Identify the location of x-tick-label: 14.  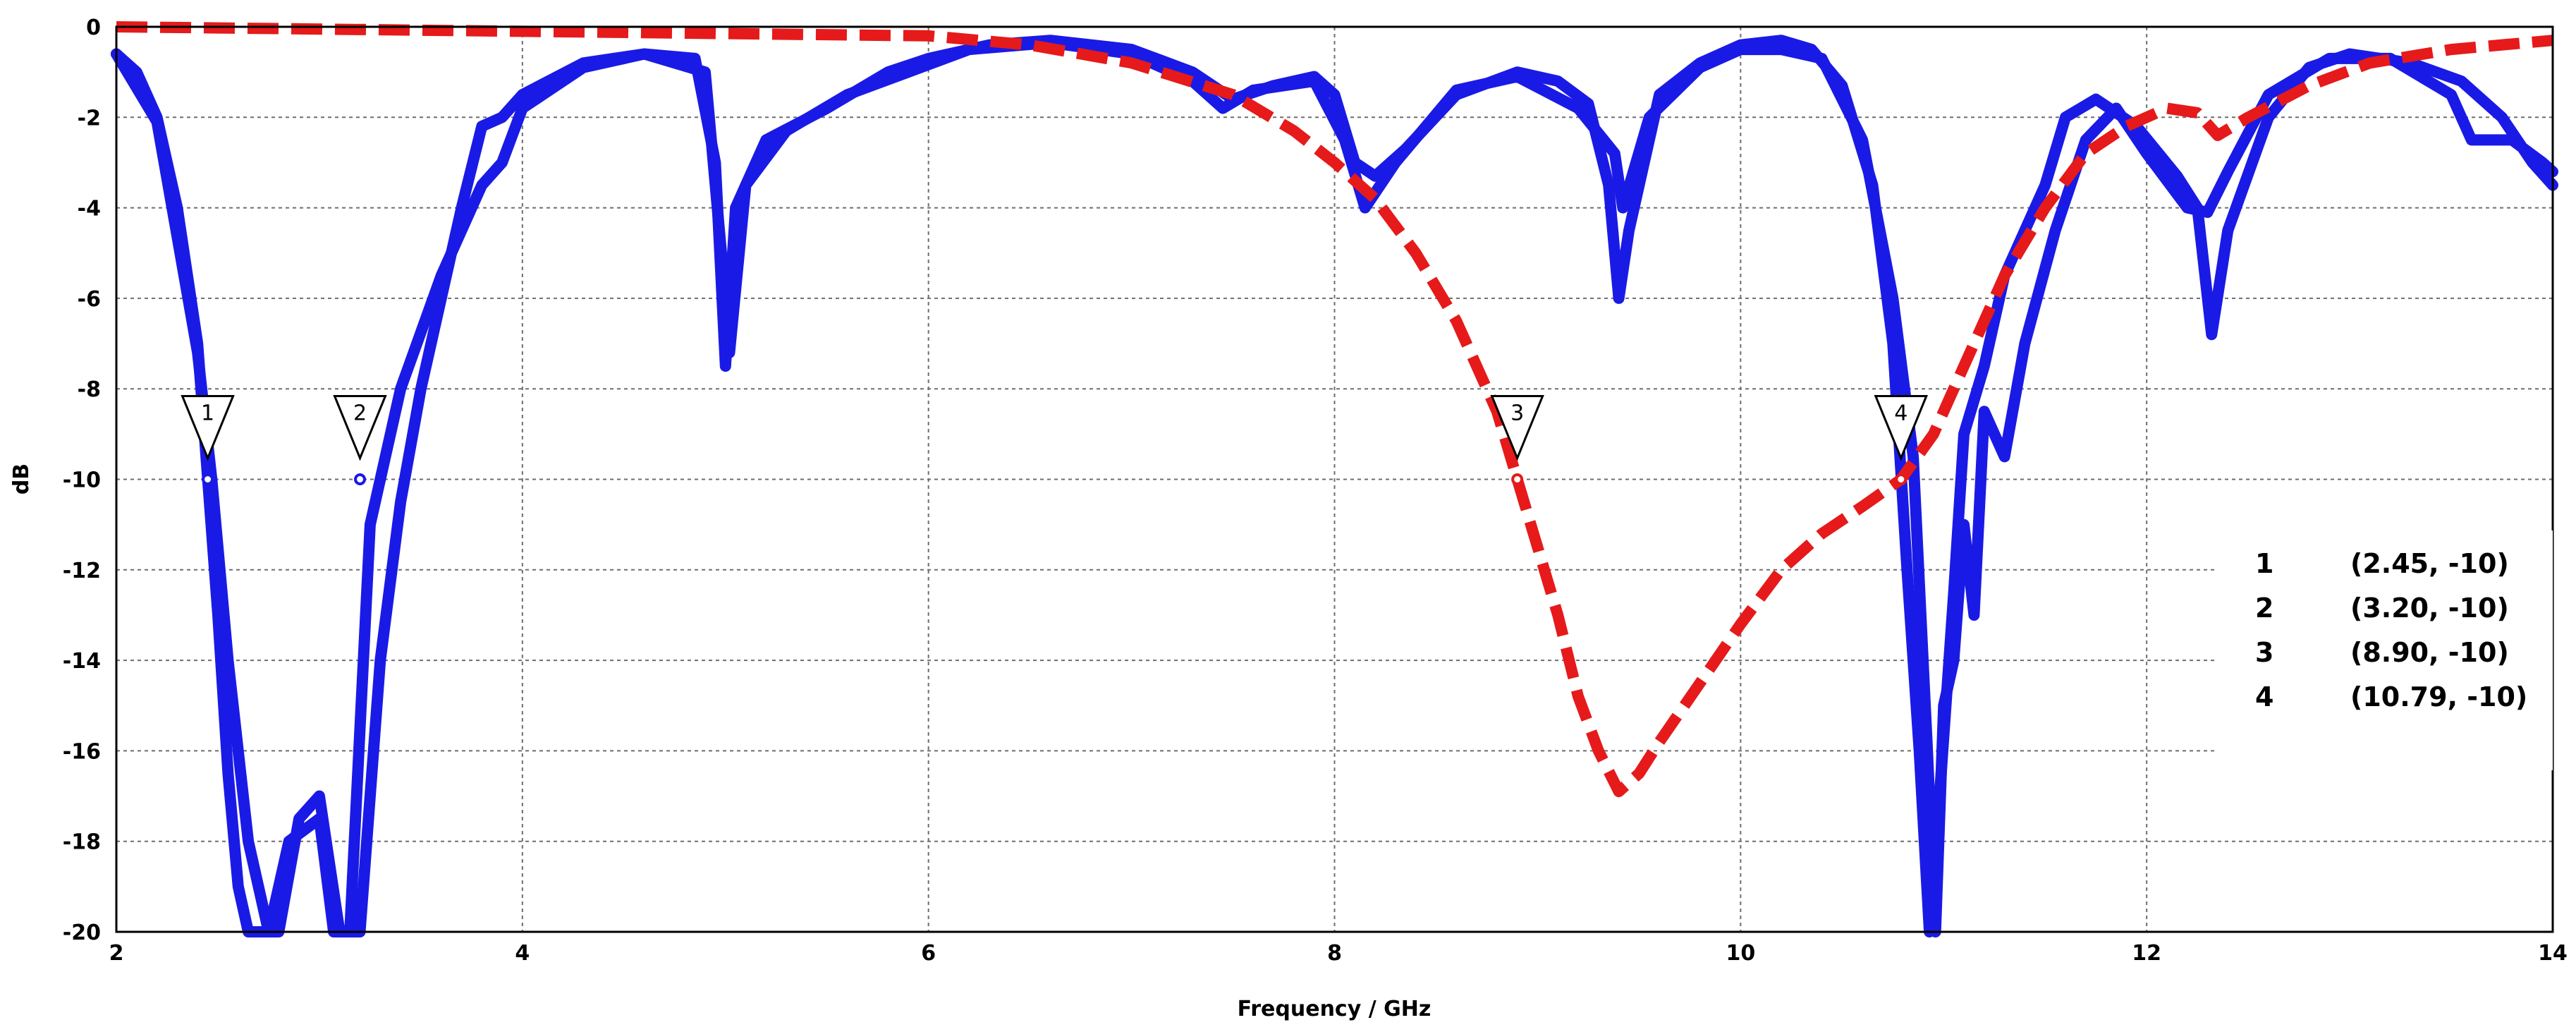
(2553, 954).